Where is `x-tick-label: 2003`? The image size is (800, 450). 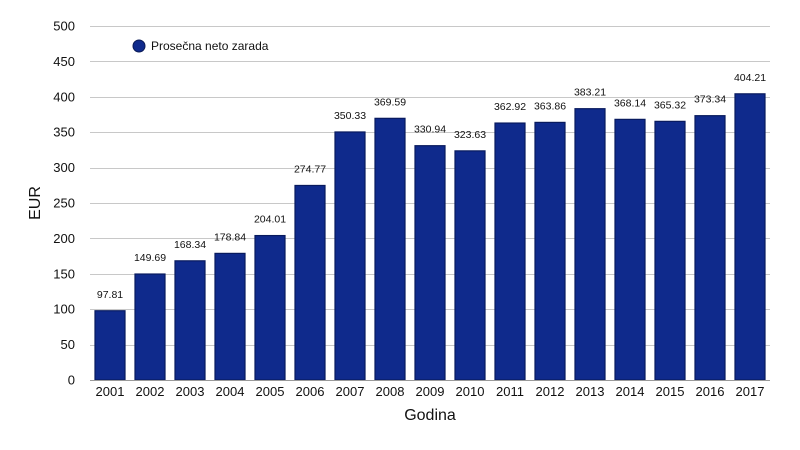
x-tick-label: 2003 is located at coordinates (190, 391).